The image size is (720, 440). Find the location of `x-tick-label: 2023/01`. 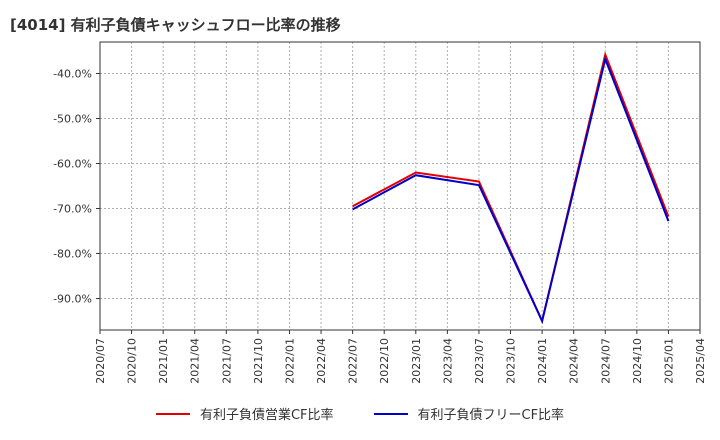

x-tick-label: 2023/01 is located at coordinates (416, 361).